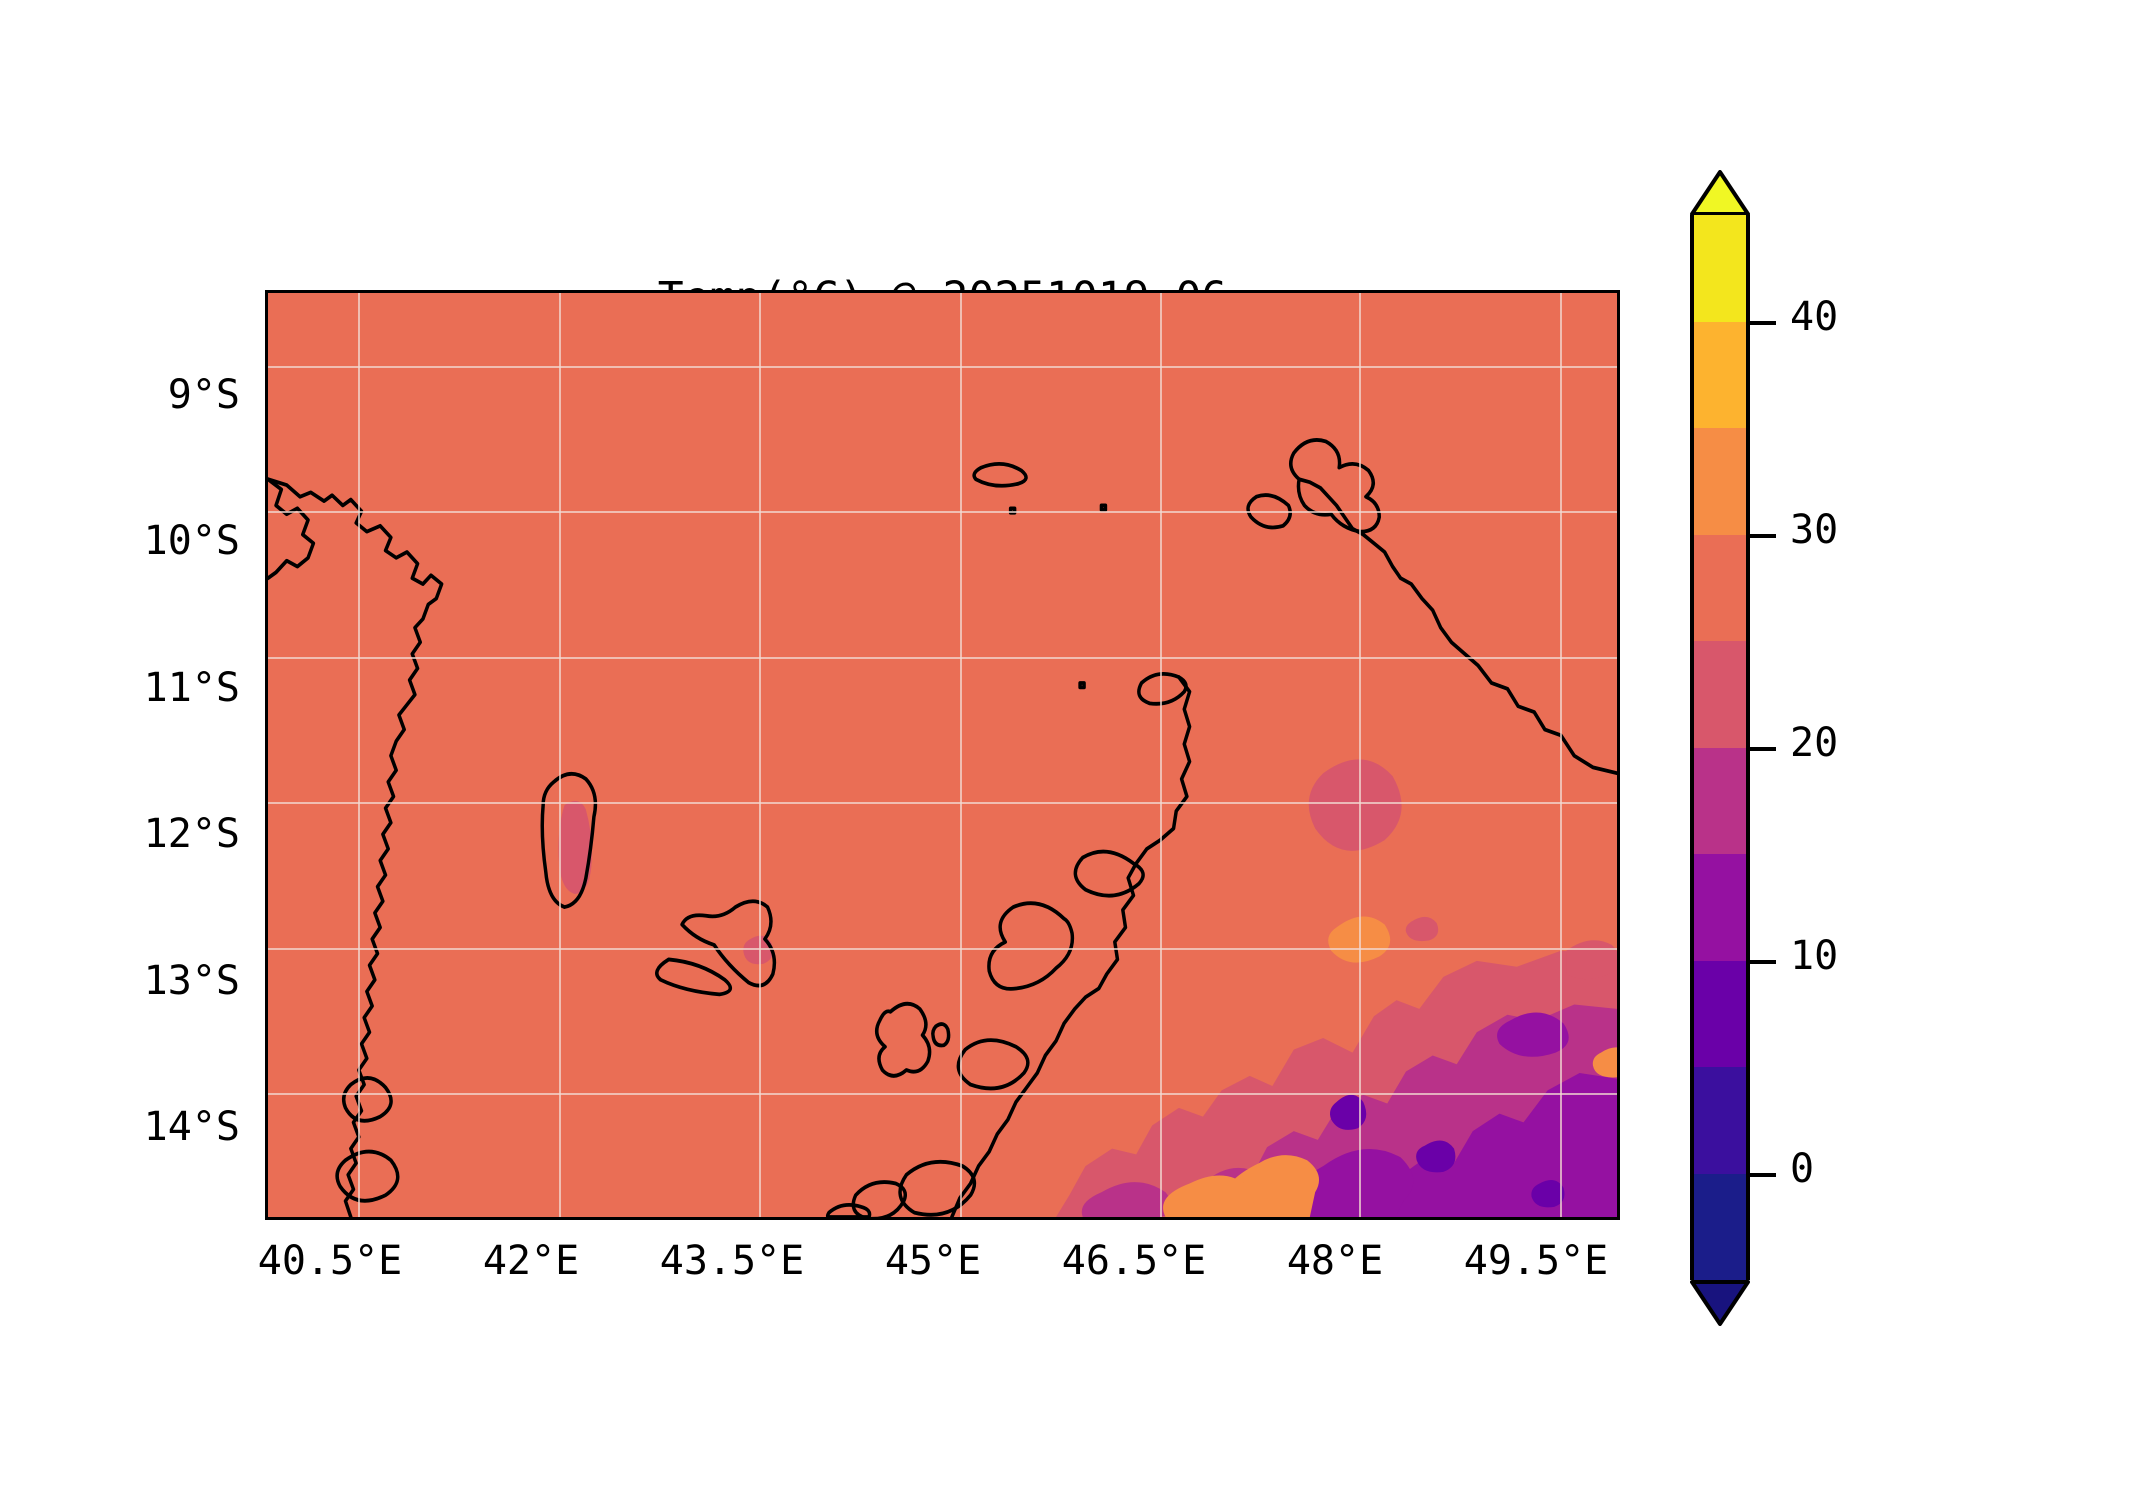 The width and height of the screenshot is (2142, 1500). Describe the element at coordinates (728, 943) in the screenshot. I see `coastline-anjouan` at that location.